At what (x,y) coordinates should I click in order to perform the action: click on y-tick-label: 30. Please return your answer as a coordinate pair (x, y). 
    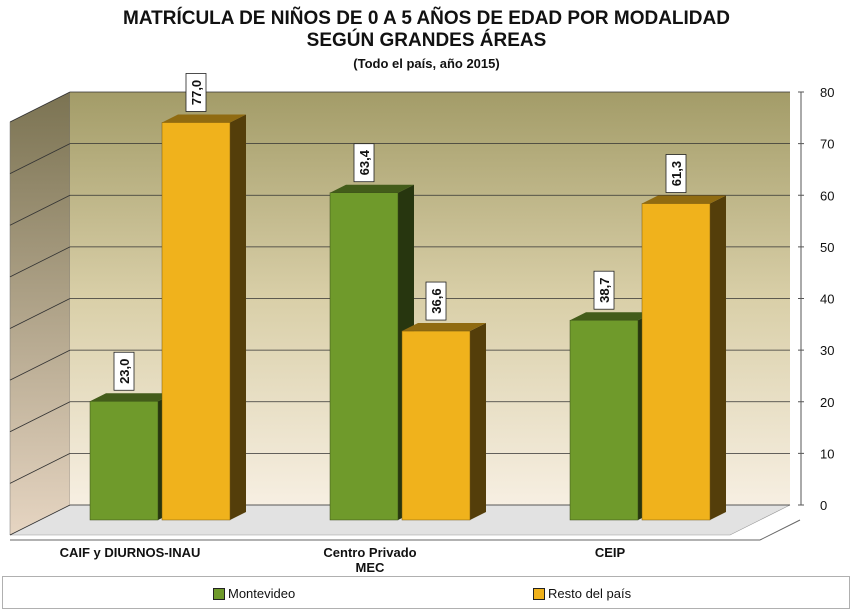
    Looking at the image, I should click on (827, 350).